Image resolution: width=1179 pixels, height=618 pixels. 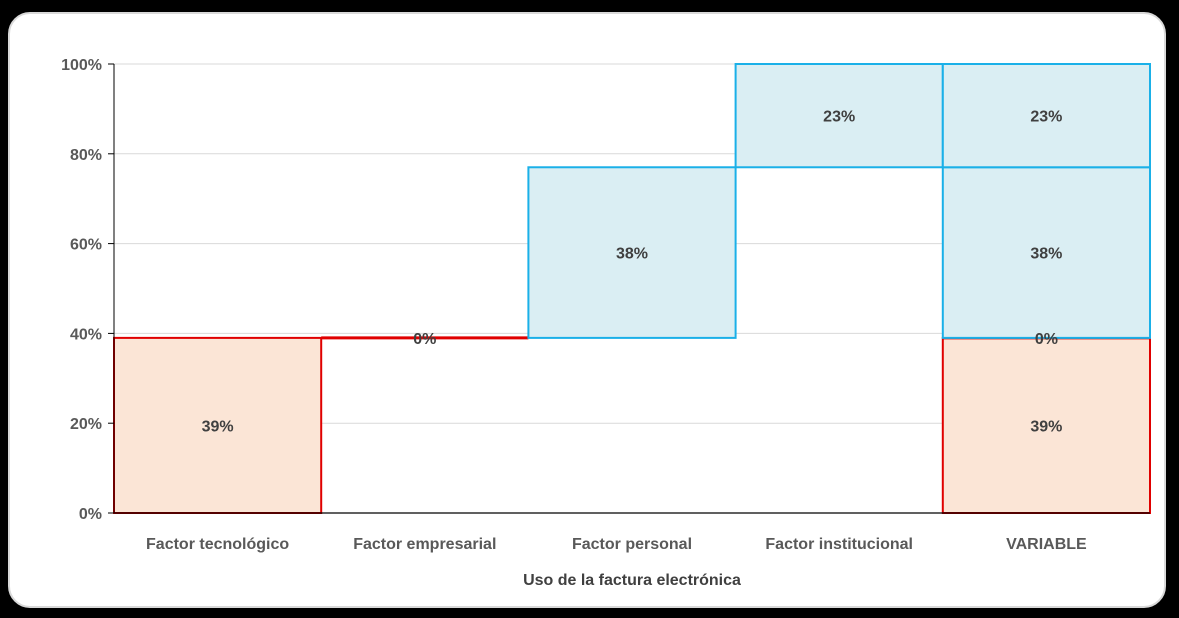 I want to click on x-axis-title: Uso de la factura electrónica, so click(x=632, y=580).